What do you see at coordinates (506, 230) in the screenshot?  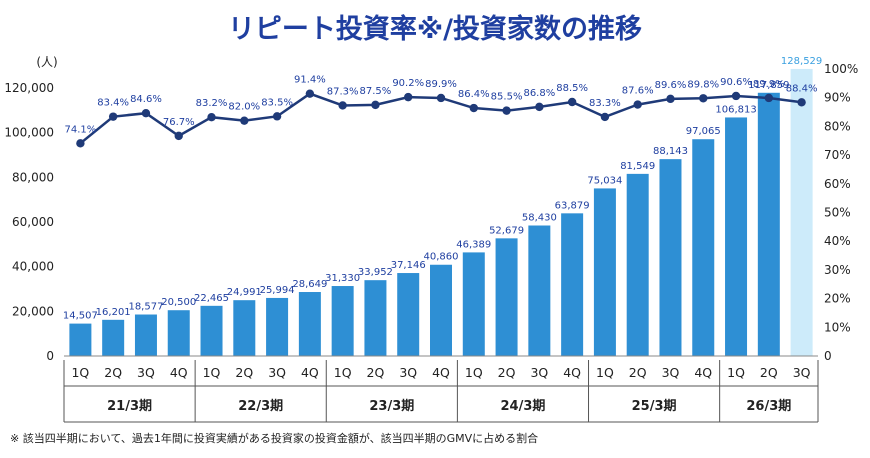 I see `bar-value-label: 52,679` at bounding box center [506, 230].